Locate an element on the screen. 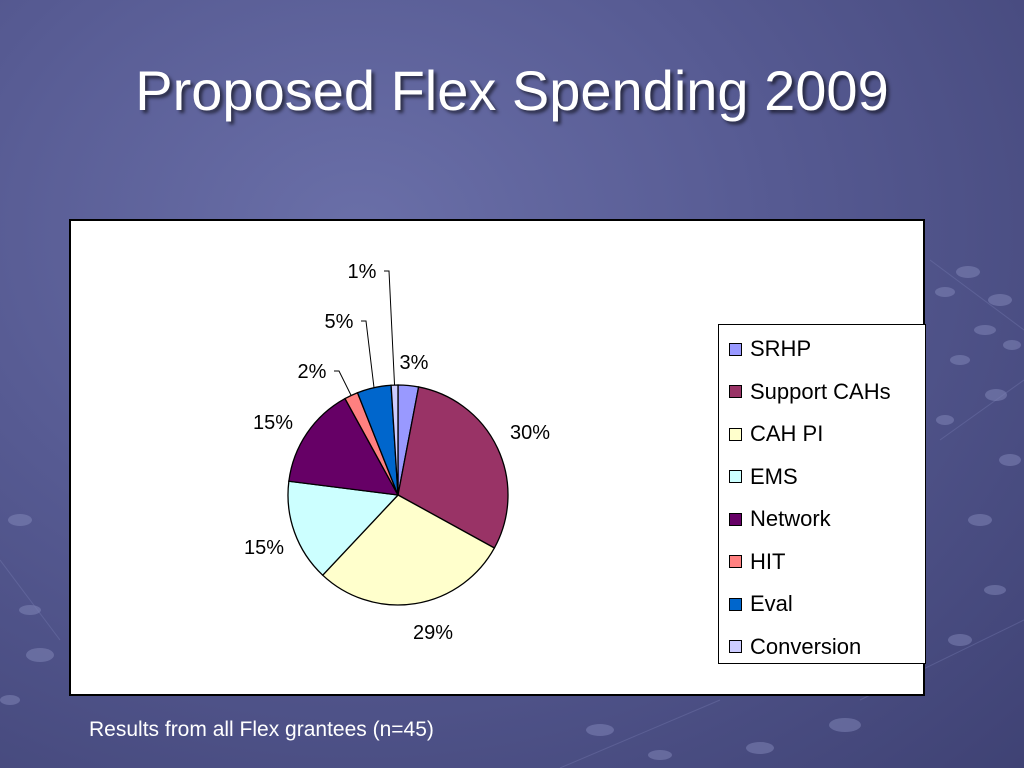 This screenshot has width=1024, height=768. legend-label: SRHP is located at coordinates (781, 348).